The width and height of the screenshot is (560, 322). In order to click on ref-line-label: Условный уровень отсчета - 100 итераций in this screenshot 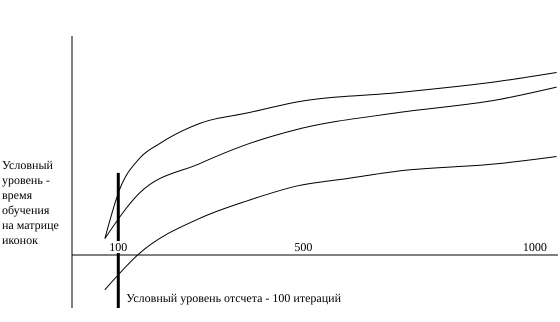, I will do `click(234, 298)`.